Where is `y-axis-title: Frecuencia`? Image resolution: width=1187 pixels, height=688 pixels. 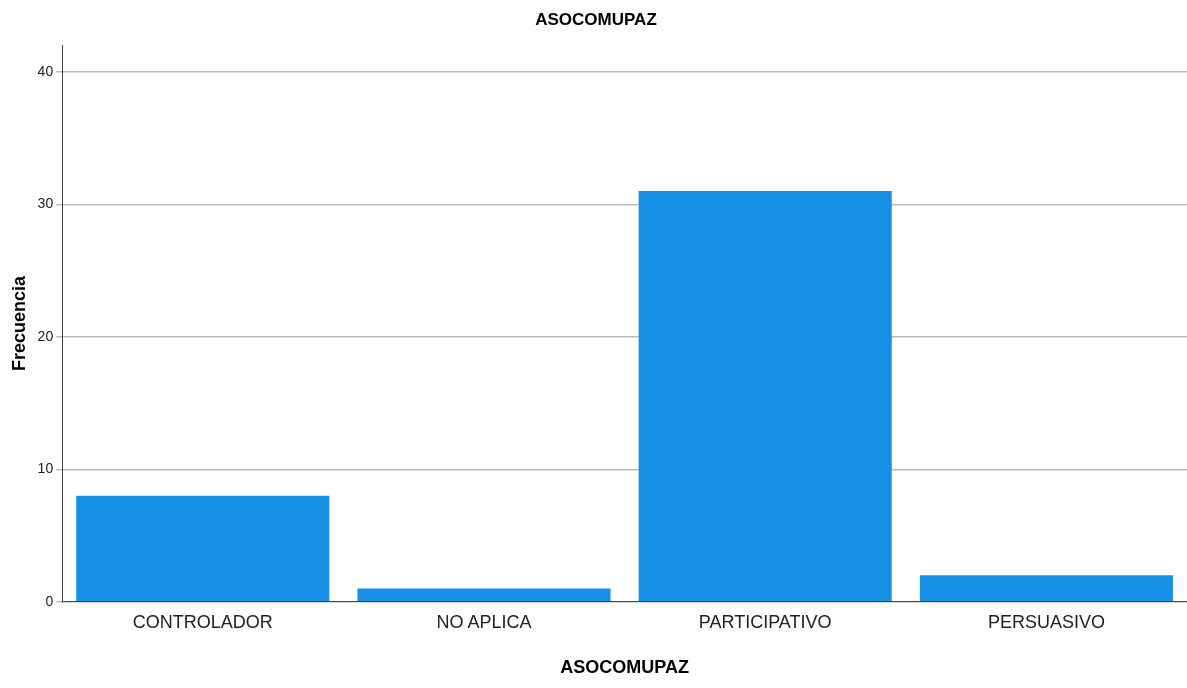 y-axis-title: Frecuencia is located at coordinates (18, 323).